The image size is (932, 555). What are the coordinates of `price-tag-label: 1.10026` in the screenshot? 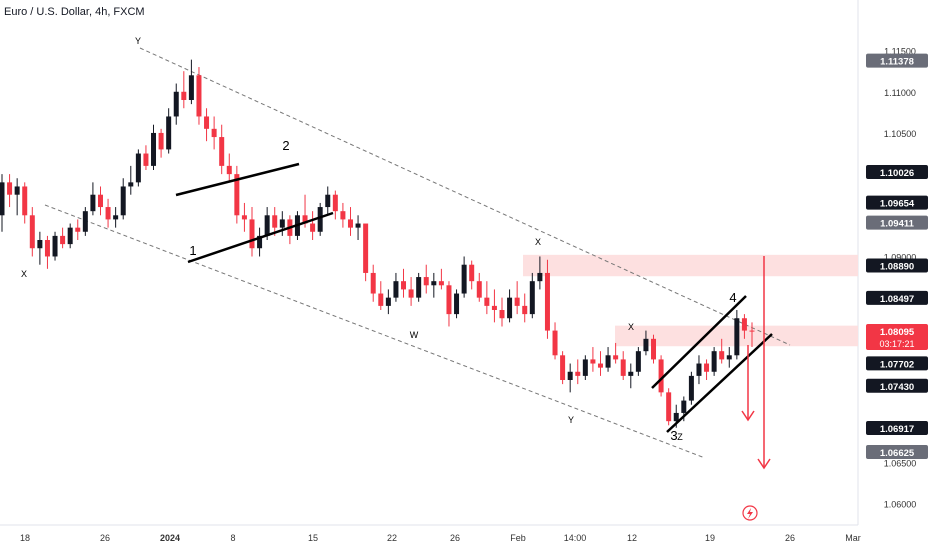 It's located at (897, 173).